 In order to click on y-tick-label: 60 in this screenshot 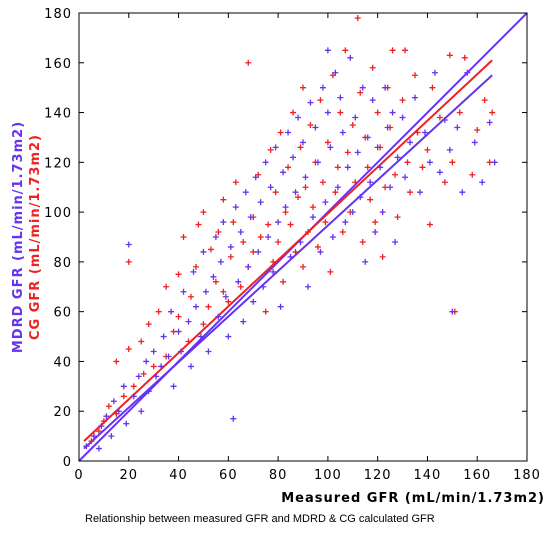, I will do `click(62, 313)`.